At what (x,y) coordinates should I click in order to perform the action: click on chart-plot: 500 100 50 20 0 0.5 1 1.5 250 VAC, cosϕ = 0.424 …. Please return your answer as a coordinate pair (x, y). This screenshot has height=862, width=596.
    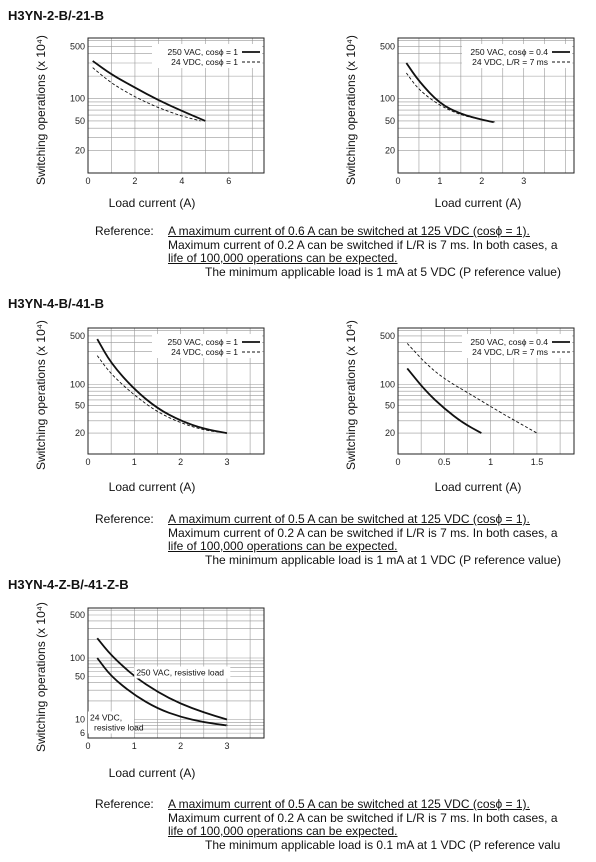
    Looking at the image, I should click on (477, 397).